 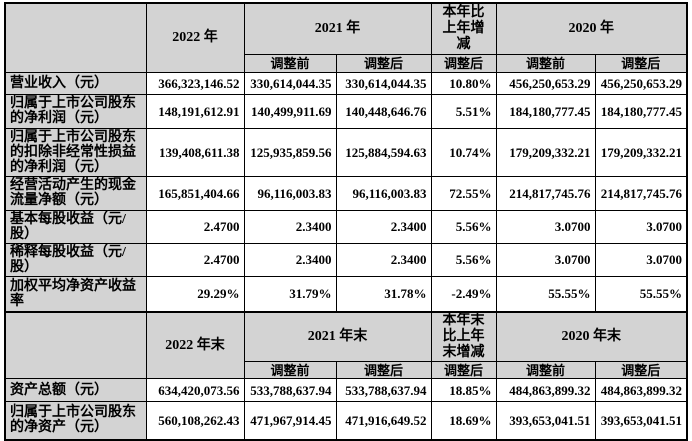 What do you see at coordinates (75, 152) in the screenshot?
I see `row-label: 归属于上市公司股东的扣除非经常性损益的净利润（元）` at bounding box center [75, 152].